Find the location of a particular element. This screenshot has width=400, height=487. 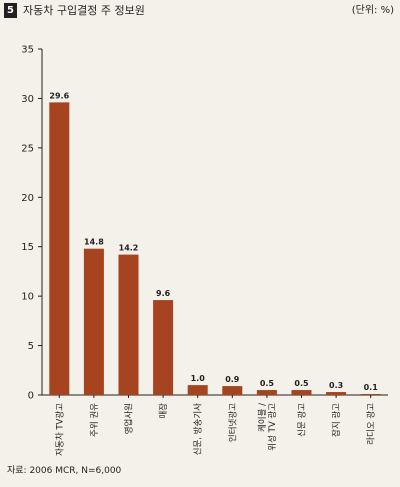

bar-value-label: 14.8 is located at coordinates (94, 242).